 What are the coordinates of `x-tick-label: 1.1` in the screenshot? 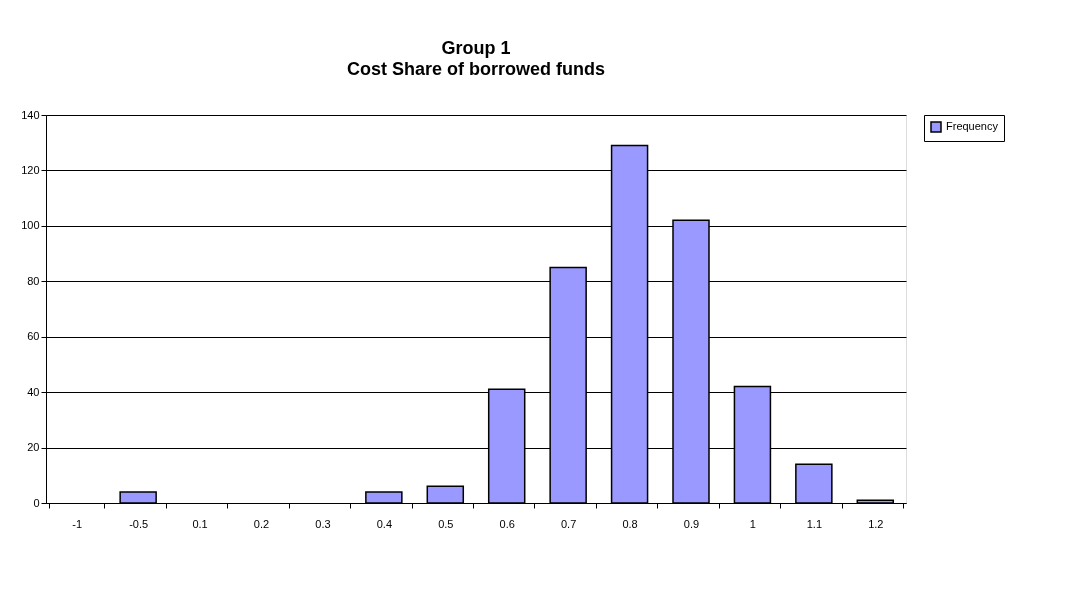 It's located at (814, 523).